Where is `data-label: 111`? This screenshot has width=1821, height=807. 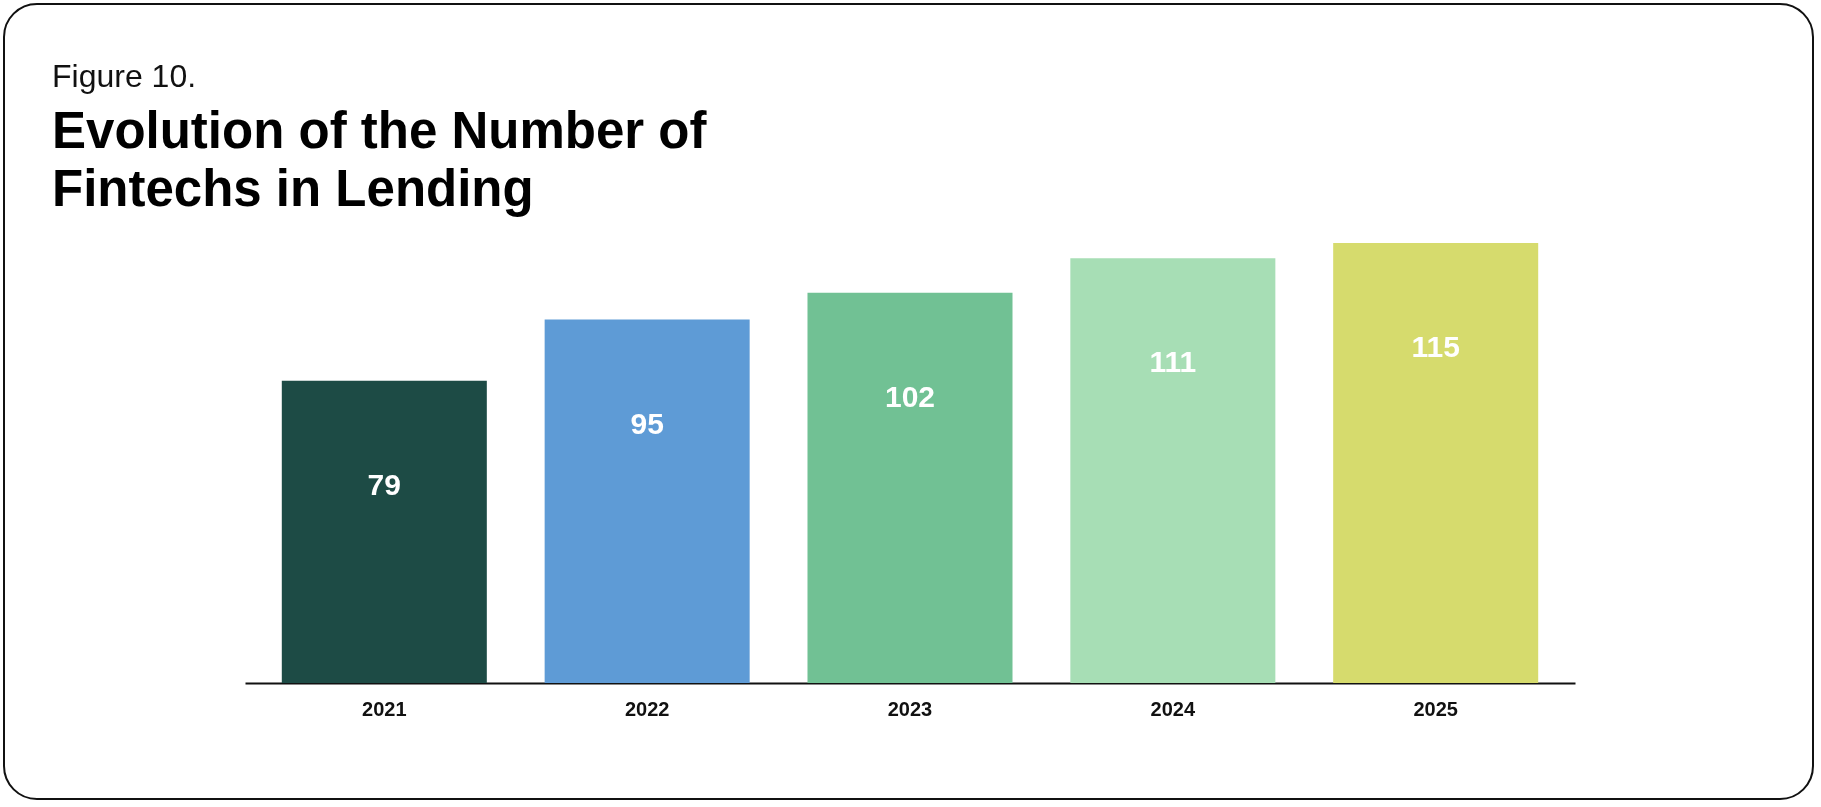 data-label: 111 is located at coordinates (1173, 362).